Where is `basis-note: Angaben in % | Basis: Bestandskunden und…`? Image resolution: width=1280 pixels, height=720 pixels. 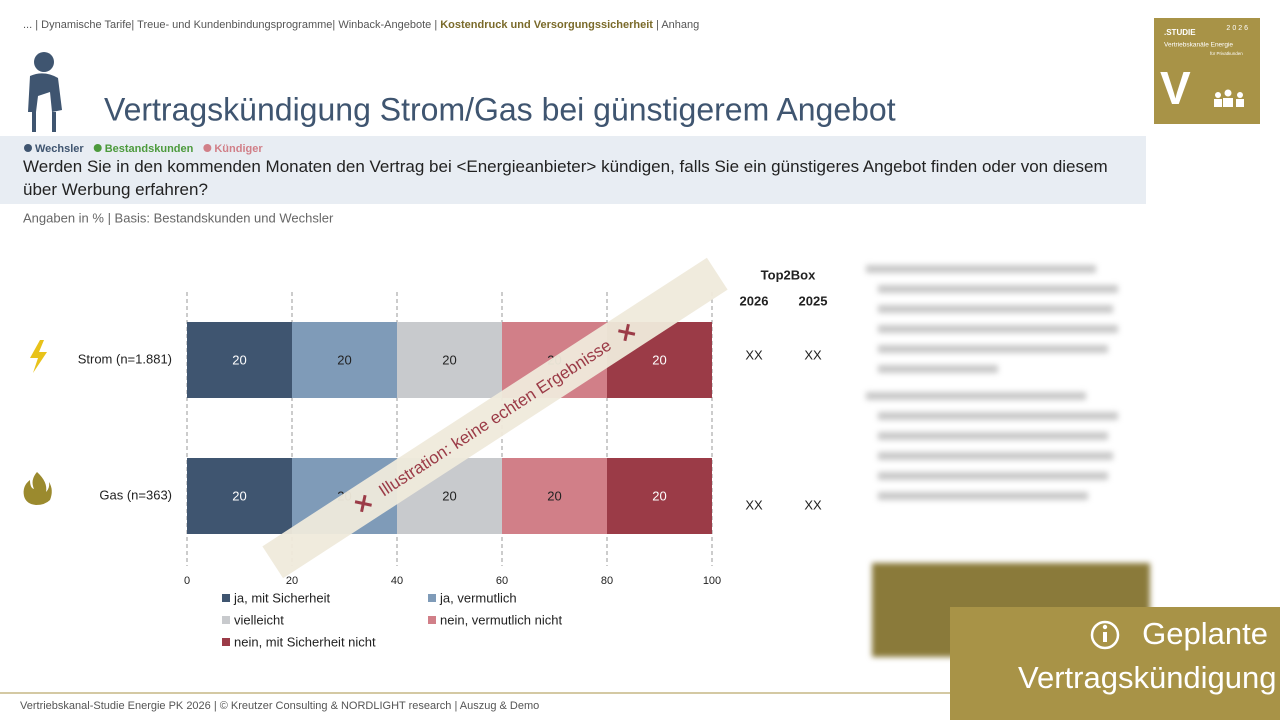
basis-note: Angaben in % | Basis: Bestandskunden und… is located at coordinates (178, 217).